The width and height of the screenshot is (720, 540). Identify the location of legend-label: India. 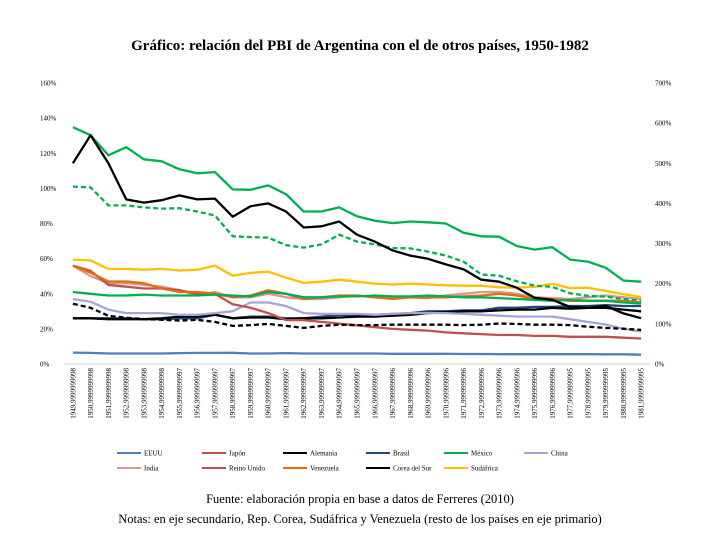
(151, 469).